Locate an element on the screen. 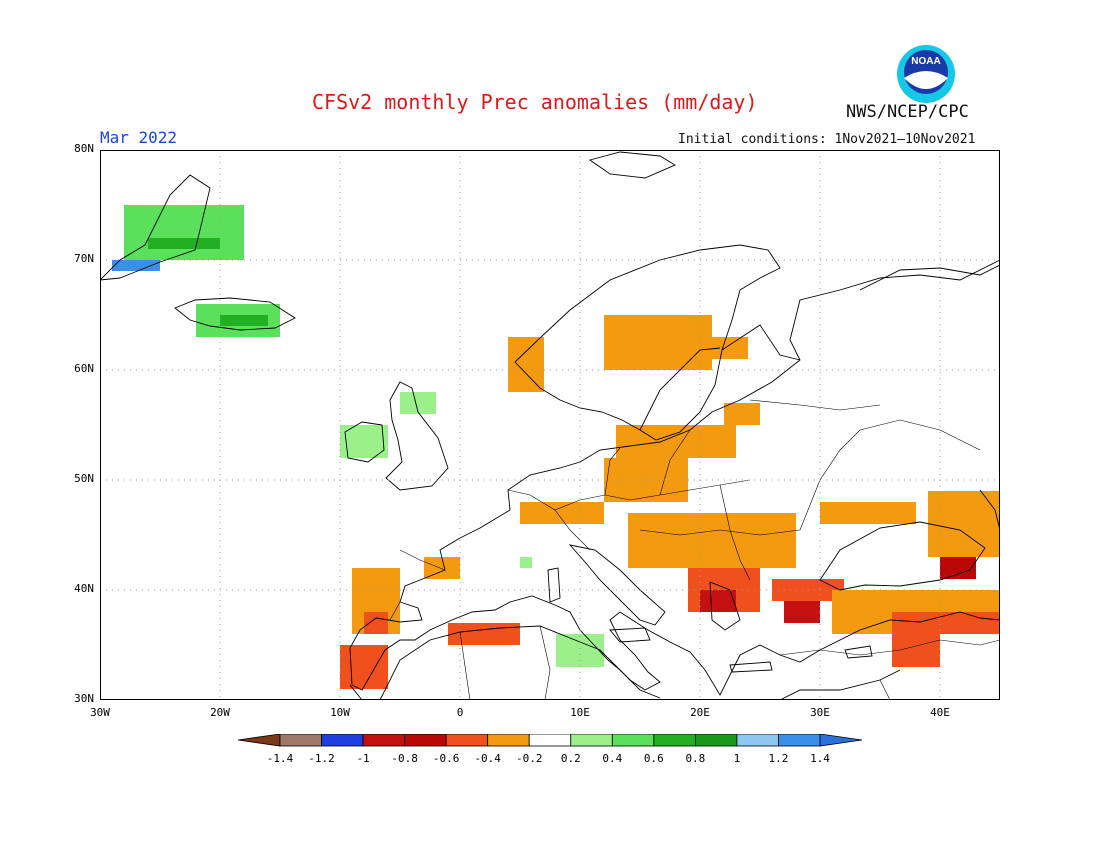  colorbar-tick-label: -0.6 is located at coordinates (446, 758).